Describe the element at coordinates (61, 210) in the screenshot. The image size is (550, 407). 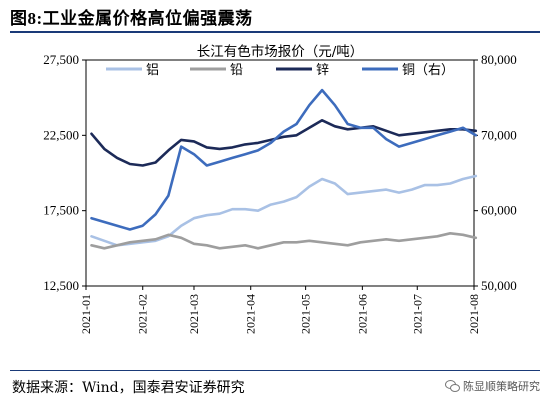
I see `y-left-tick-label: 17,500` at that location.